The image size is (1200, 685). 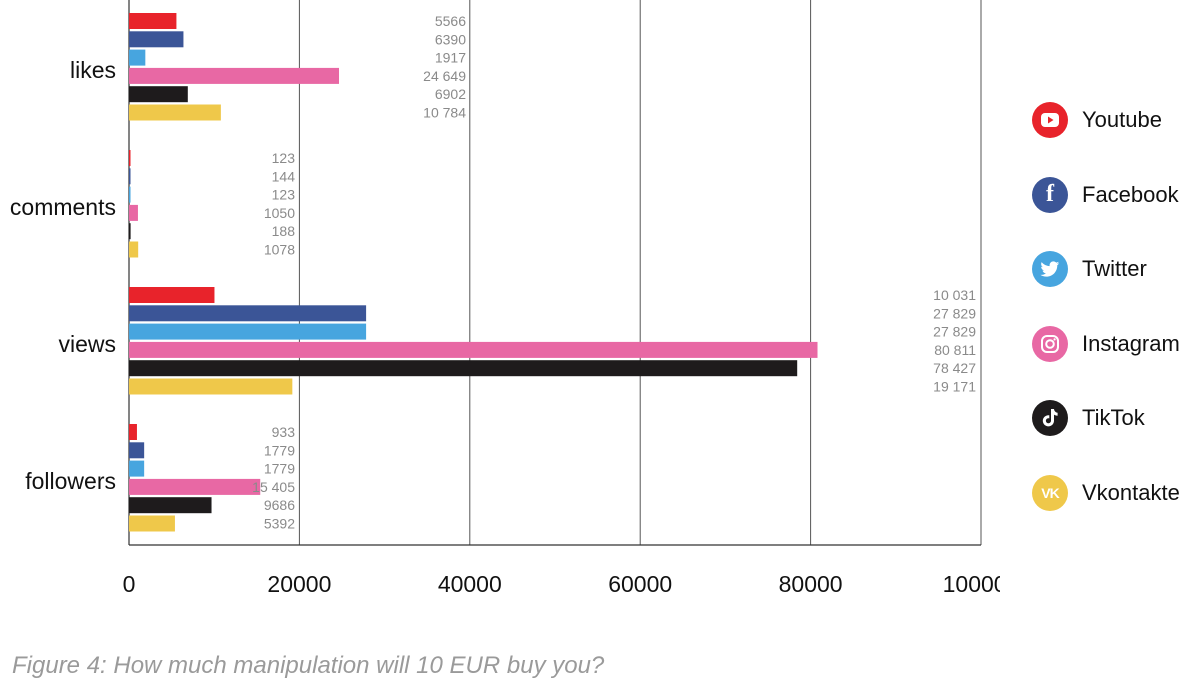 What do you see at coordinates (971, 584) in the screenshot?
I see `x-tick-label-5: 100000` at bounding box center [971, 584].